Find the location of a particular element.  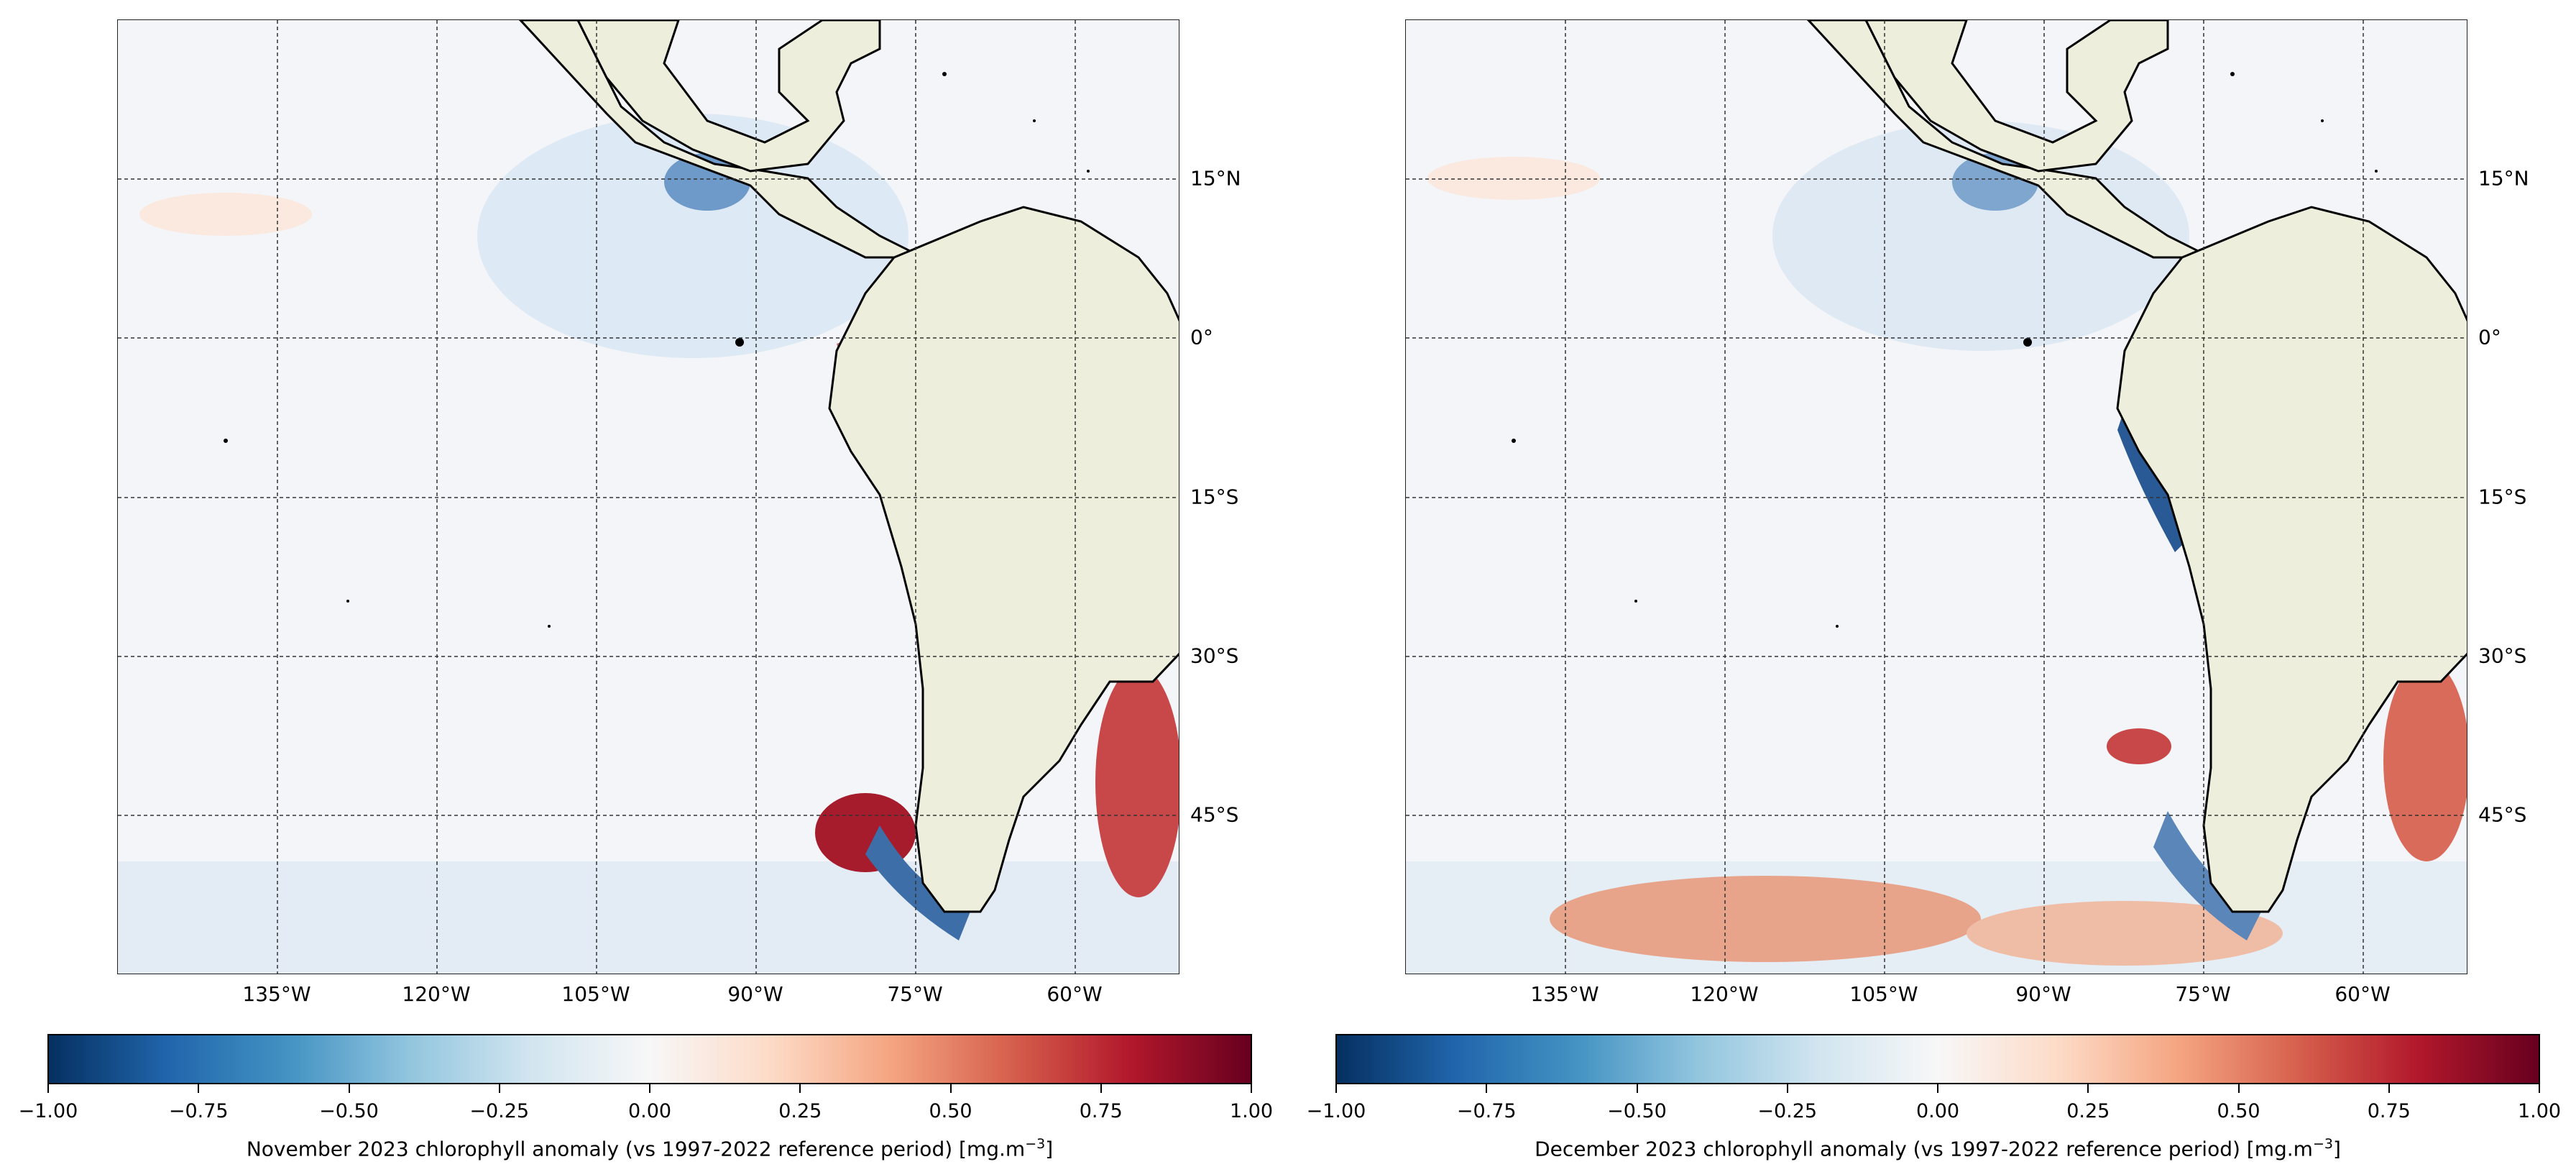

southern-ocean-positive-anomaly is located at coordinates (1765, 919).